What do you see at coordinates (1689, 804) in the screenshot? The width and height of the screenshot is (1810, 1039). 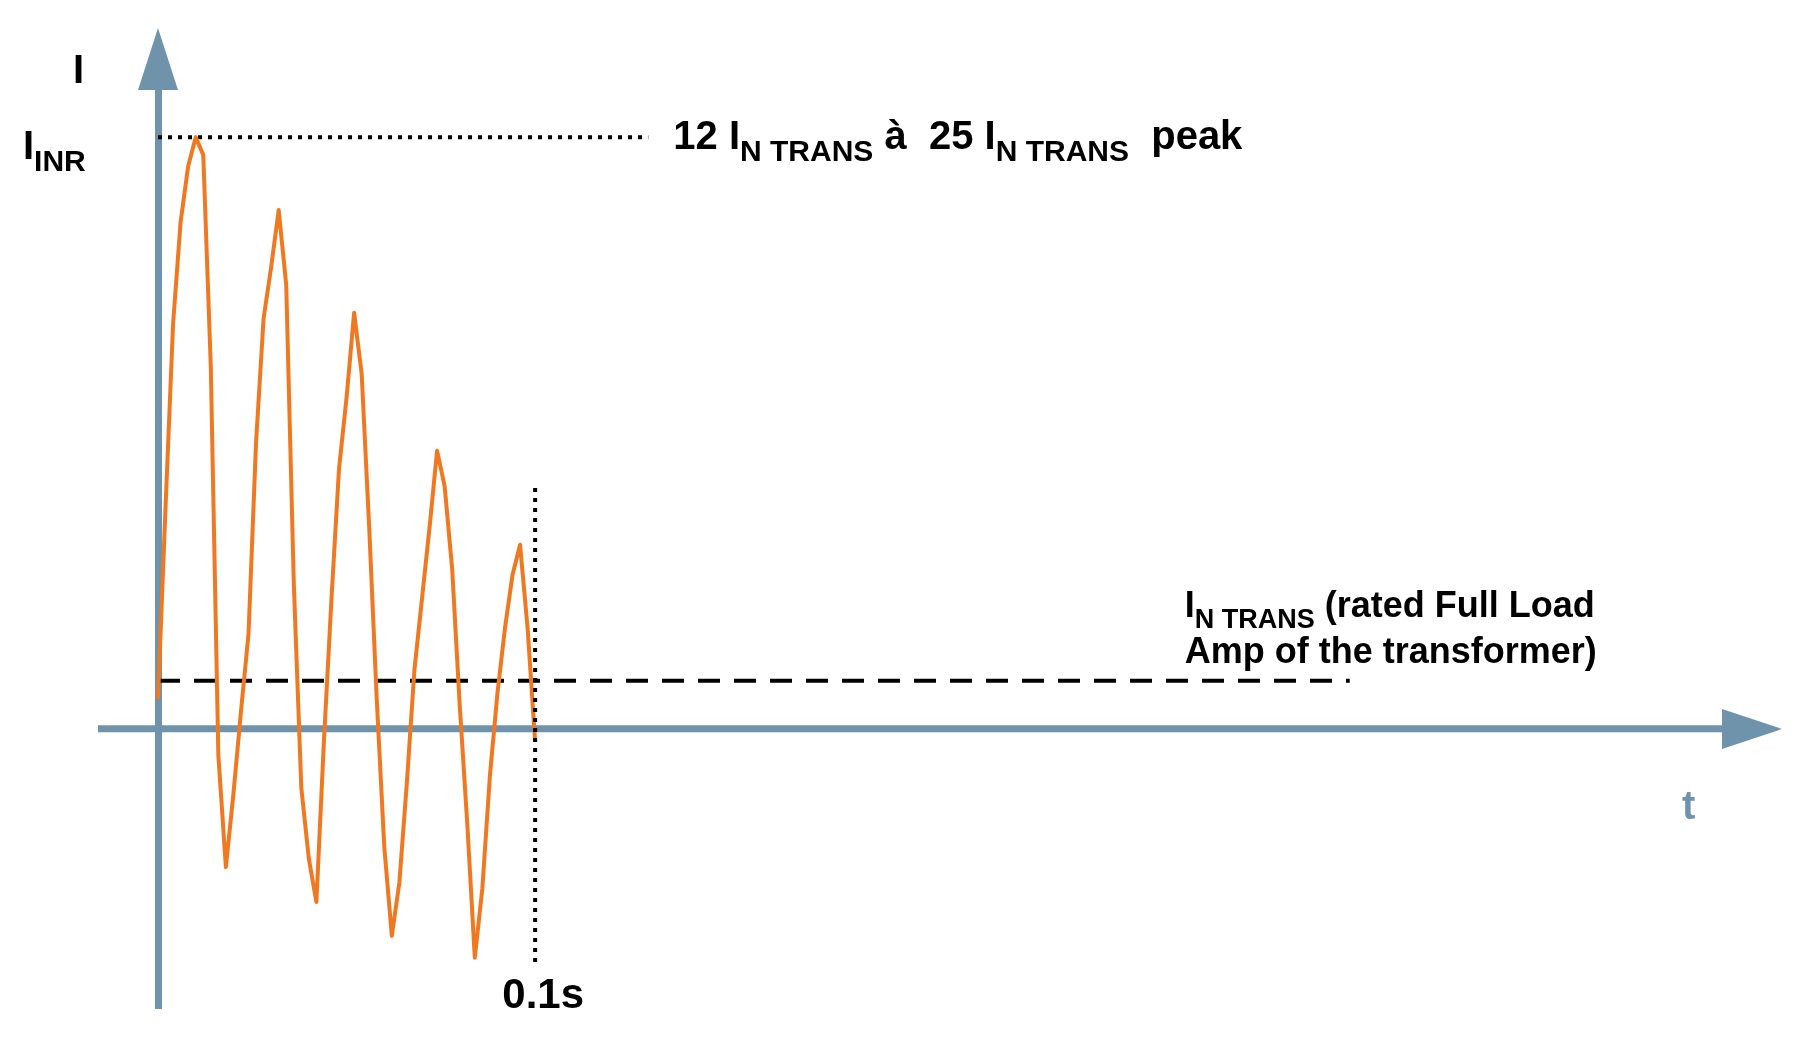 I see `x-axis-title: t` at bounding box center [1689, 804].